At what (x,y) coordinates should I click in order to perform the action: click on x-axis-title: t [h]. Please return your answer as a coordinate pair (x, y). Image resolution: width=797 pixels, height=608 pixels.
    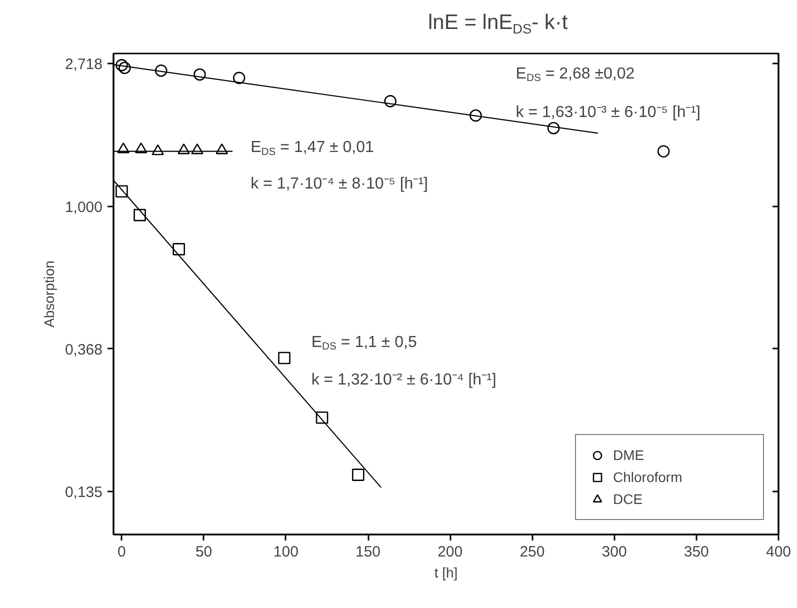
    Looking at the image, I should click on (446, 572).